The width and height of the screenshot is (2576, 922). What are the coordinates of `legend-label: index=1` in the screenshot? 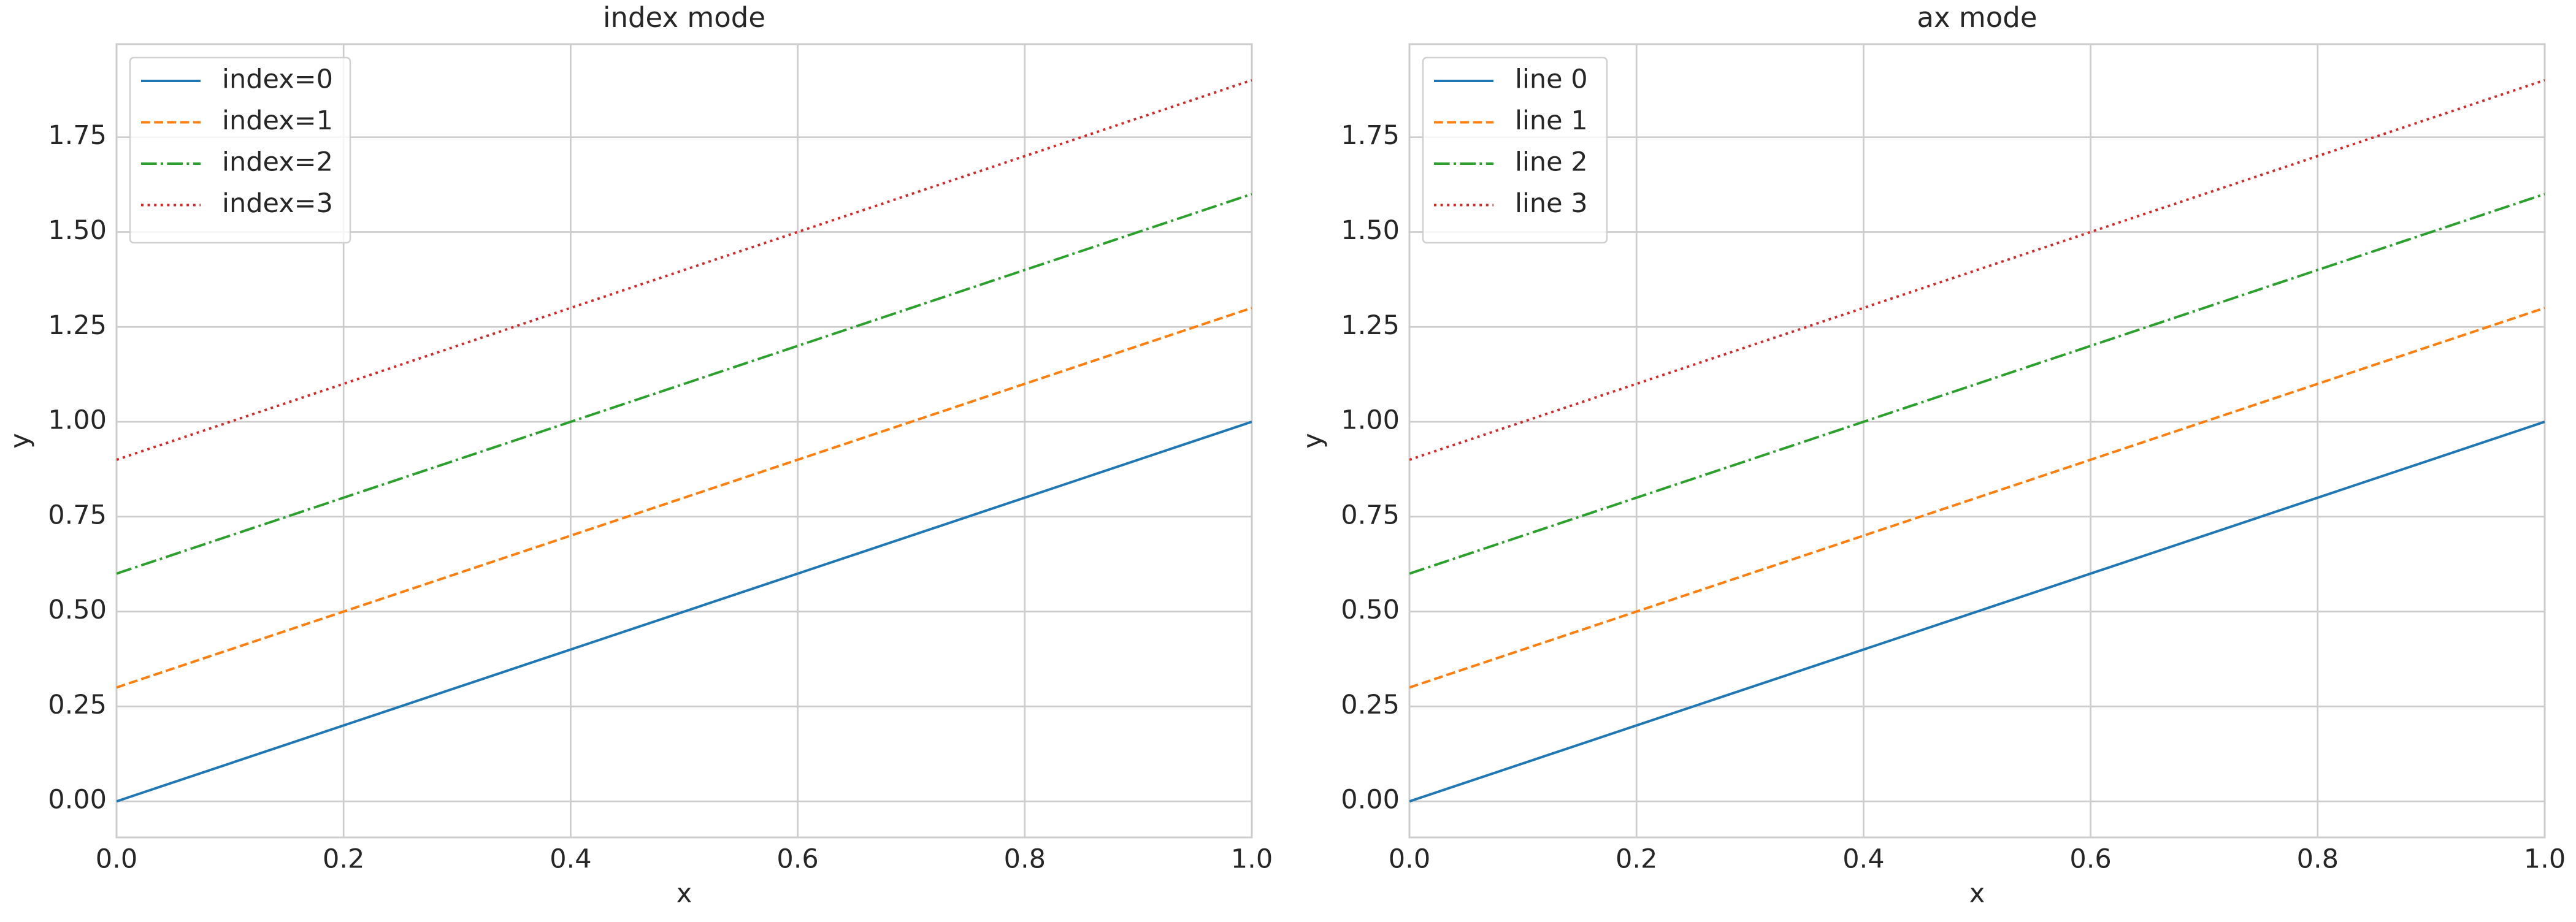 It's located at (277, 120).